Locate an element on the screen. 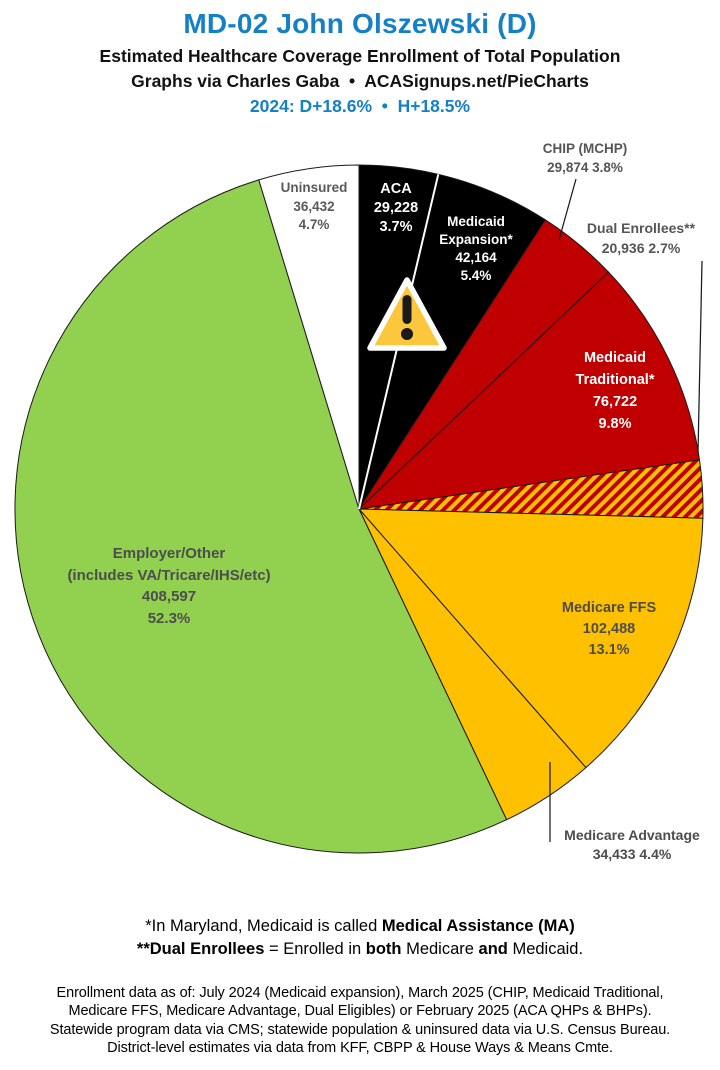 Image resolution: width=720 pixels, height=1070 pixels. label-medicaid-expansion: Medicaid Expansion* 42,164 5.4% is located at coordinates (476, 249).